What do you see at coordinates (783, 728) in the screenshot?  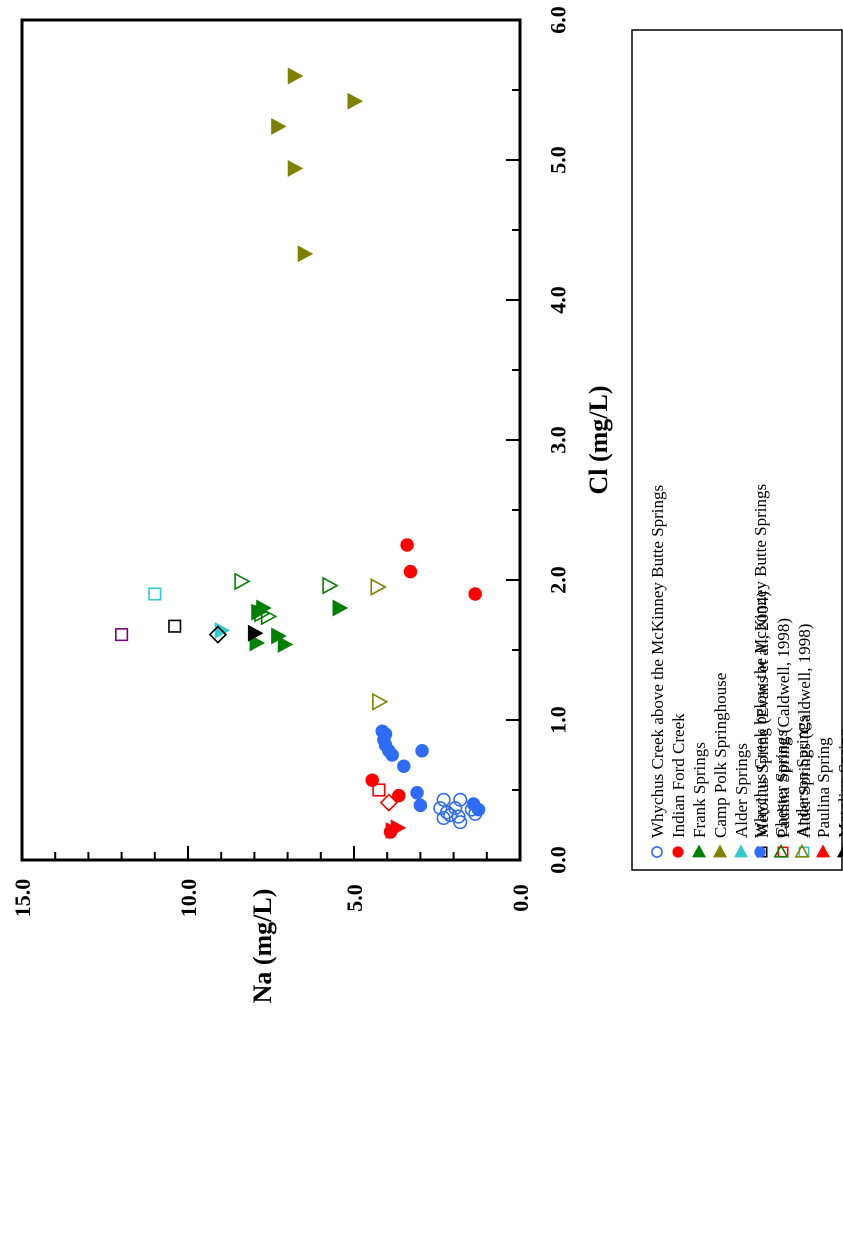 I see `legend-label: Paulina Spring (Caldwell, 1998)` at bounding box center [783, 728].